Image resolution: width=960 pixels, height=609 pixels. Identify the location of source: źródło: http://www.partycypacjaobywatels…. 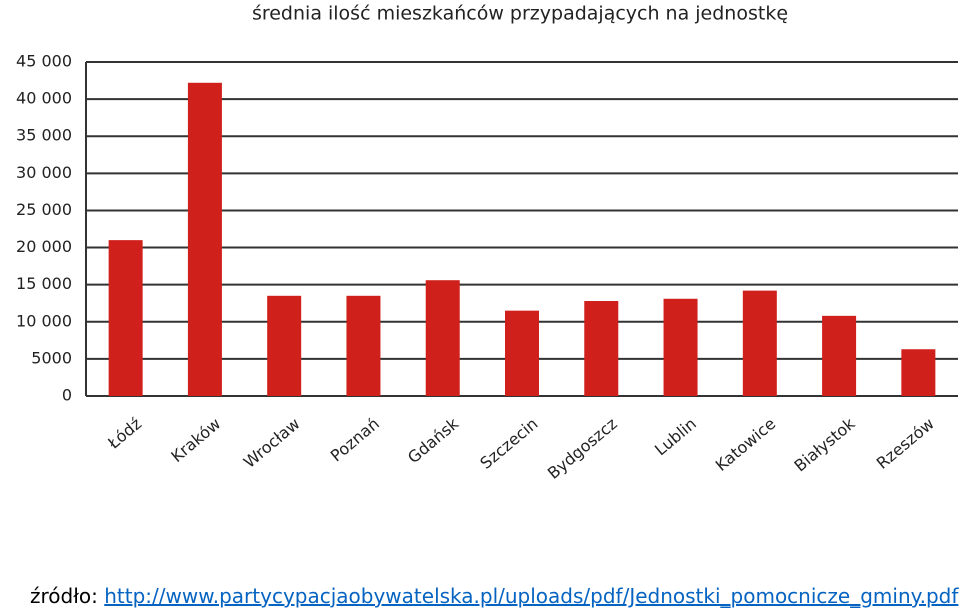
(494, 596).